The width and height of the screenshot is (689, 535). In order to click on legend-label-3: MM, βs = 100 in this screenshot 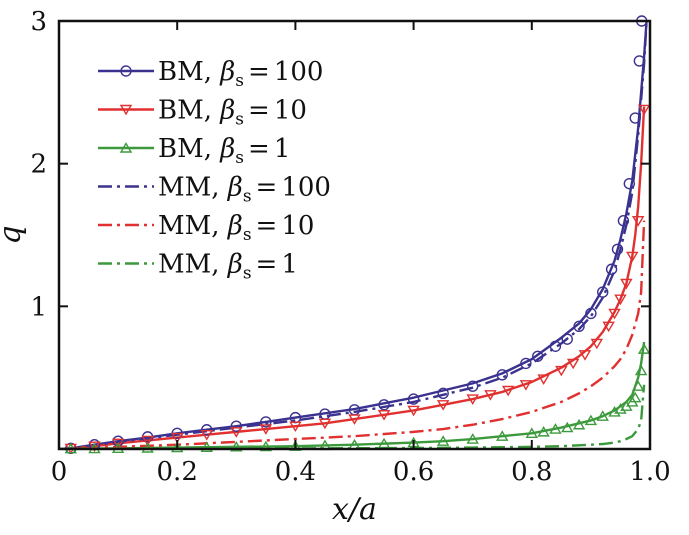, I will do `click(244, 190)`.